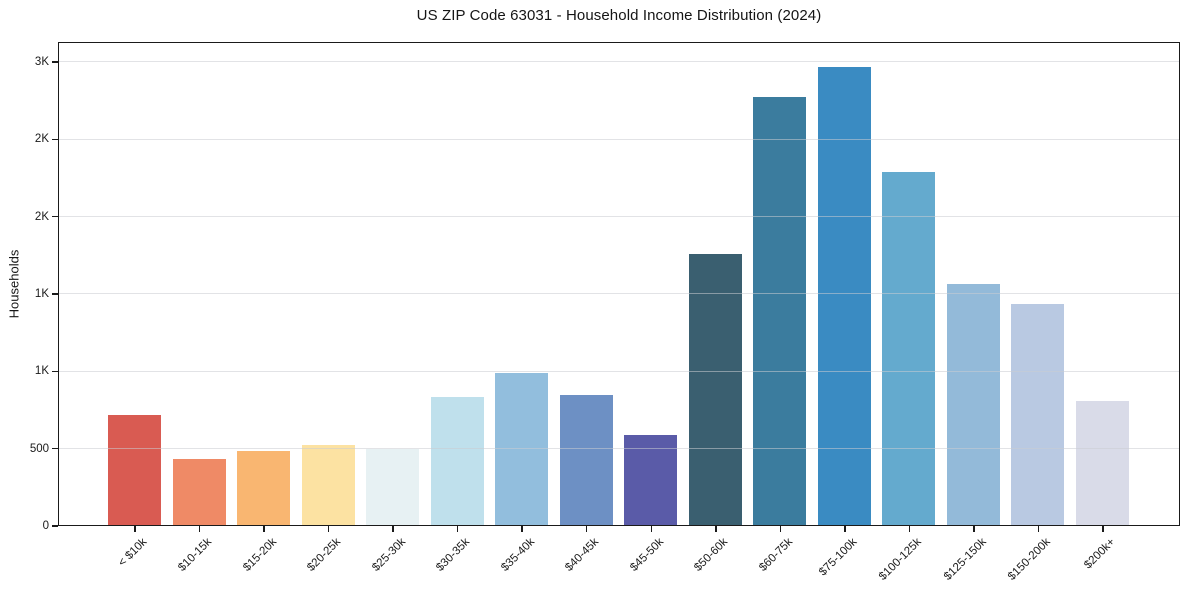 The height and width of the screenshot is (590, 1189). What do you see at coordinates (900, 559) in the screenshot?
I see `x-tick-label-text: $100-125k` at bounding box center [900, 559].